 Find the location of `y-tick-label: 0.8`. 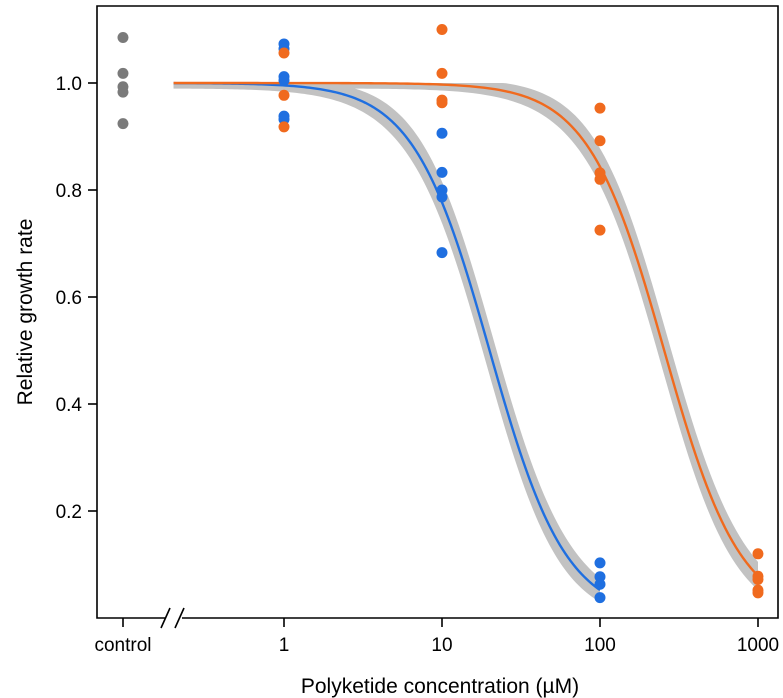

y-tick-label: 0.8 is located at coordinates (69, 191).